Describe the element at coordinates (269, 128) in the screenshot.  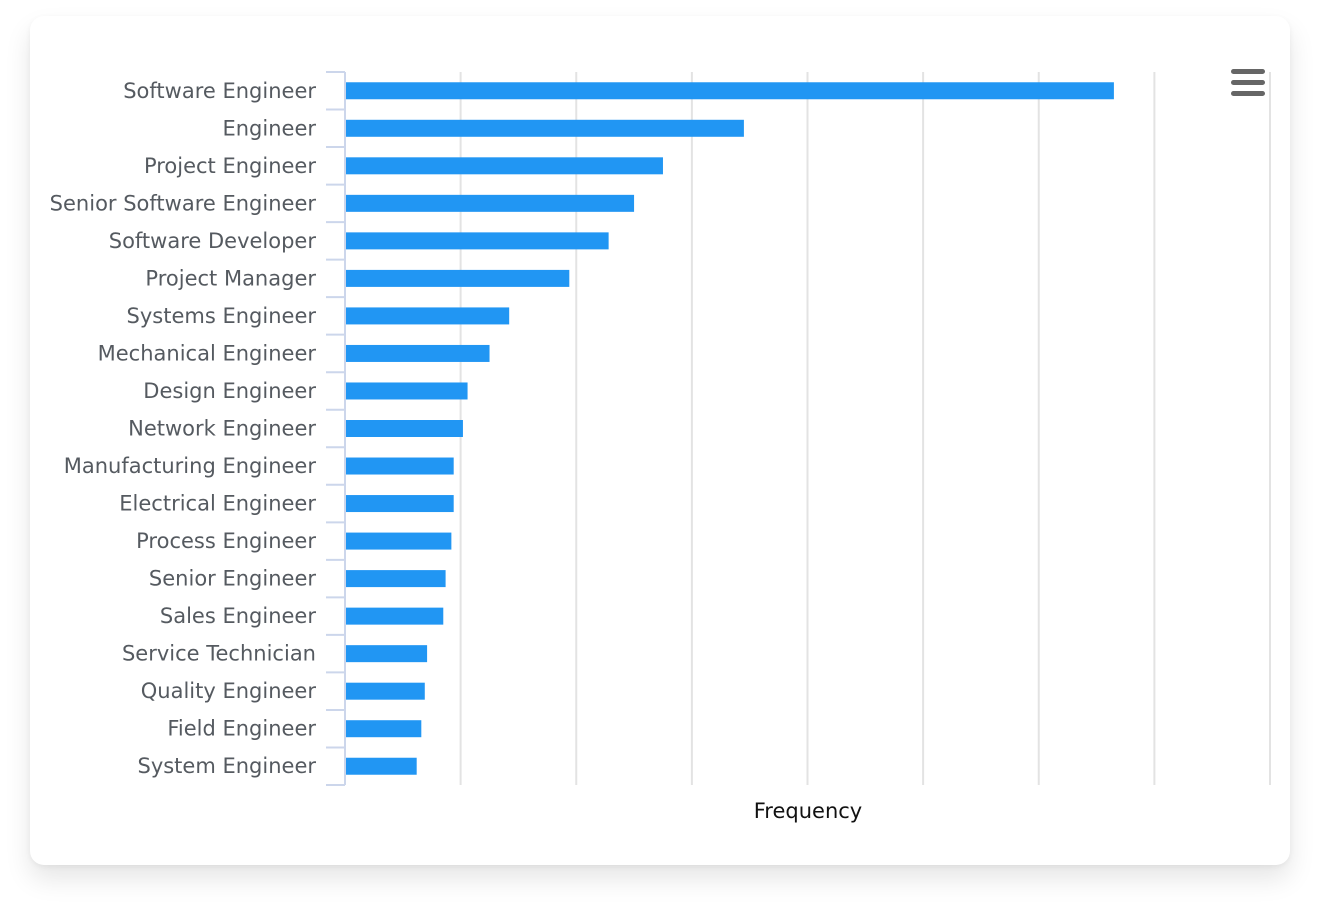
I see `category-label: Engineer` at that location.